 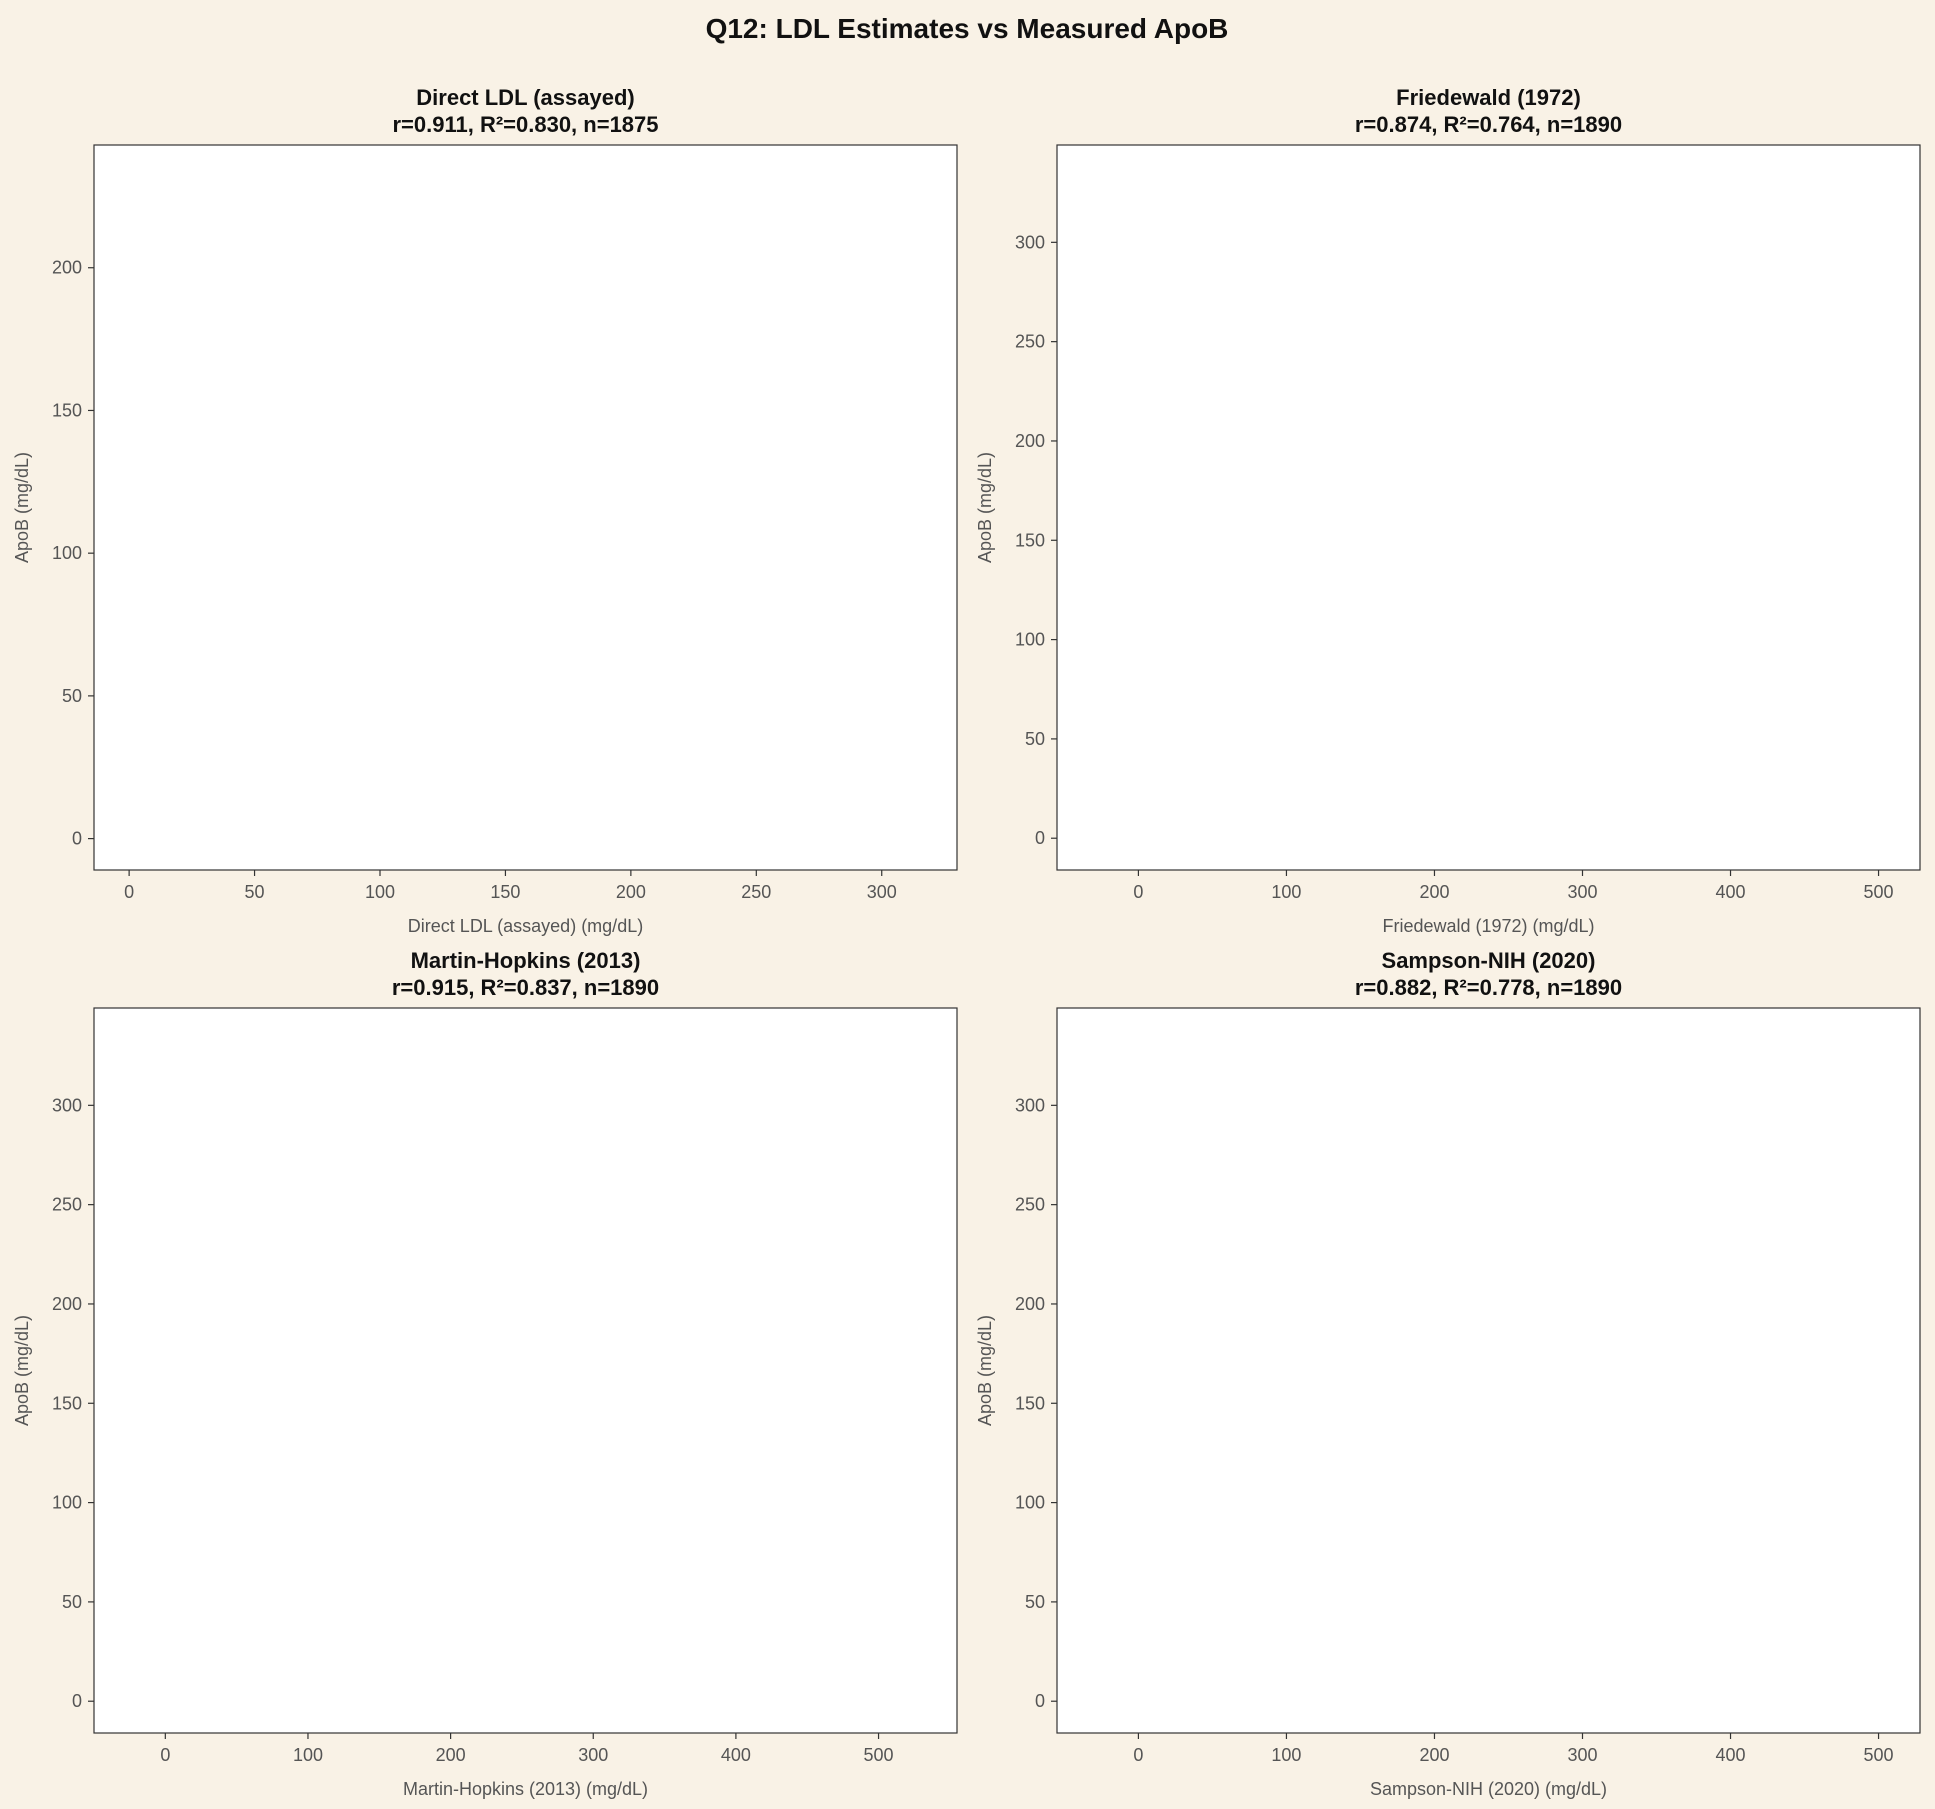 I want to click on x-axis-ticks: 0 50 100 150 200 250 300, so click(x=510, y=886).